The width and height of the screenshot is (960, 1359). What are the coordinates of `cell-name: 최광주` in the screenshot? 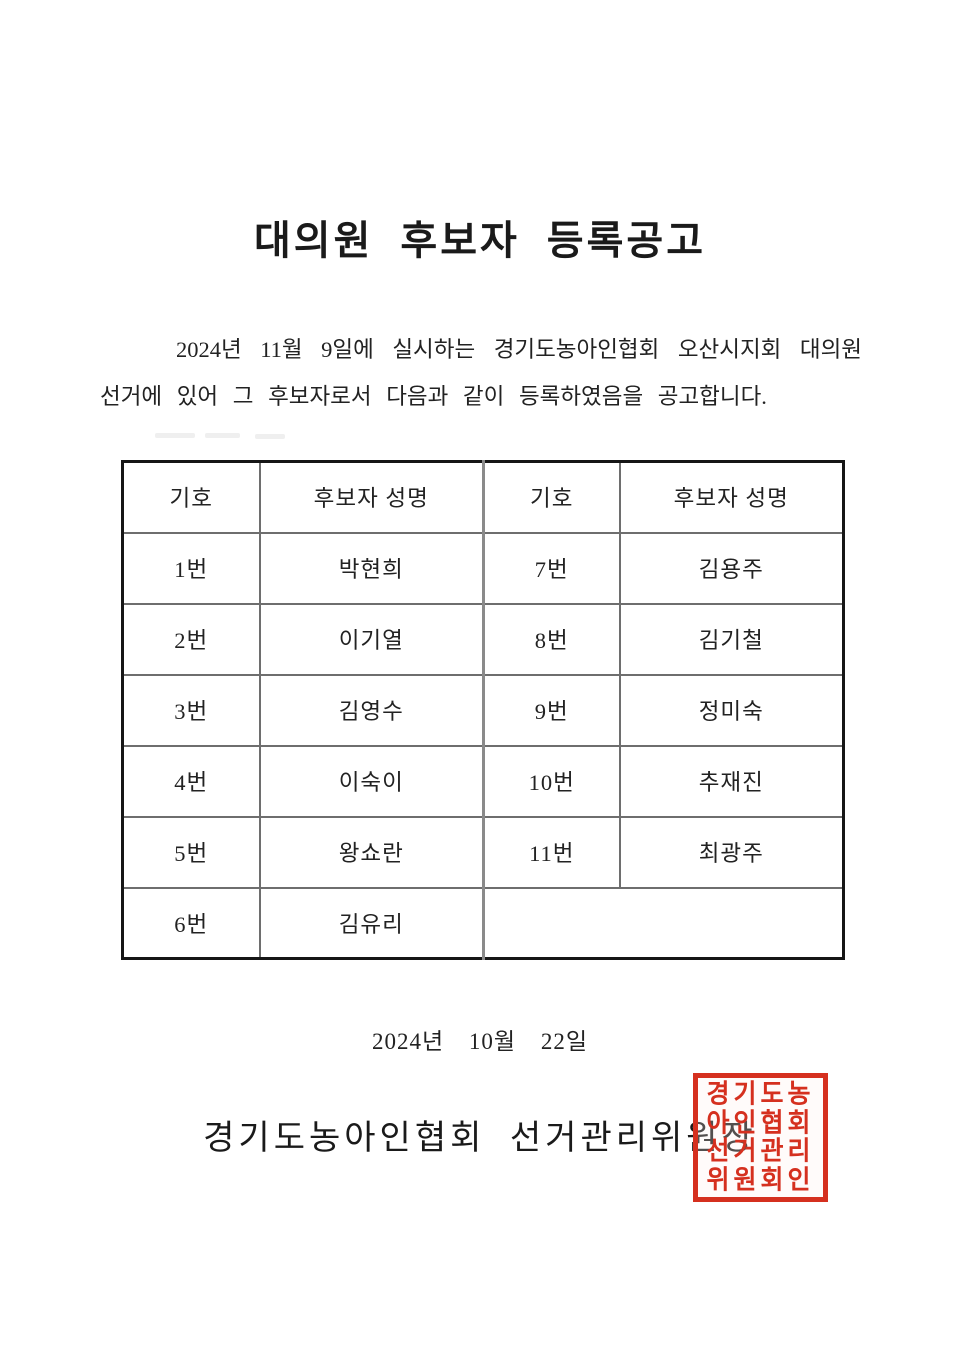 It's located at (731, 852).